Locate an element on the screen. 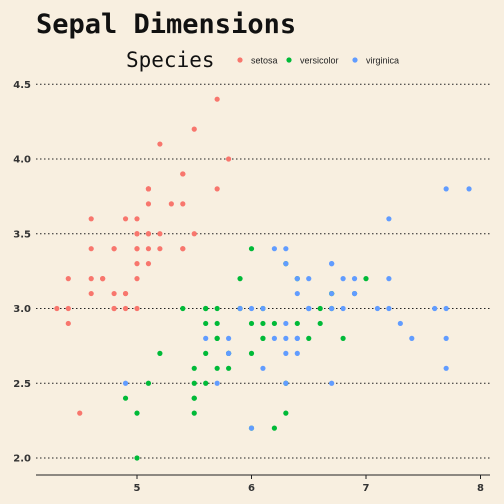 This screenshot has width=504, height=504. y-tick-label: 4.0 is located at coordinates (22, 160).